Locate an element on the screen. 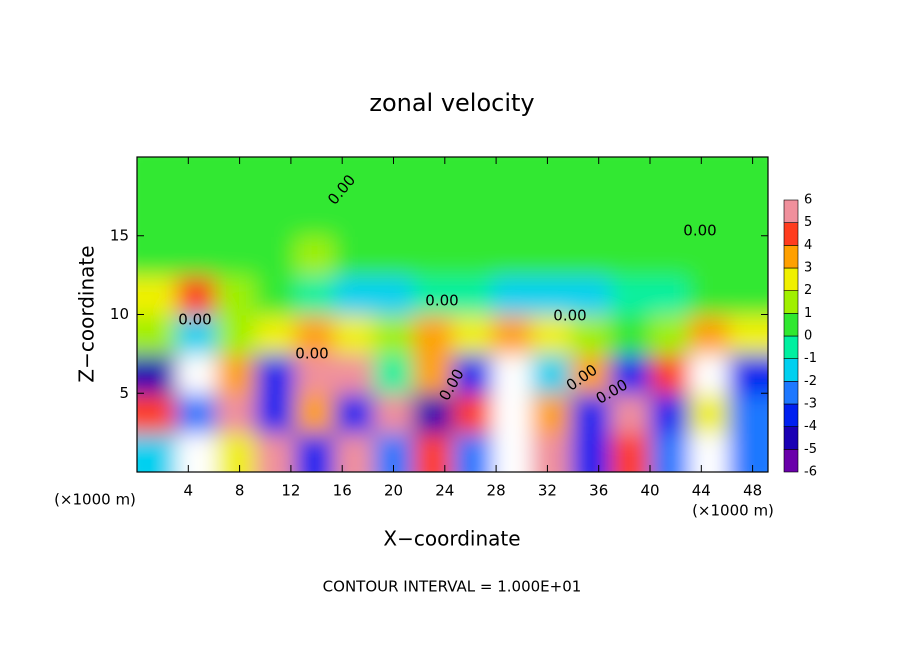  note: CONTOUR INTERVAL = 1.000E+01 is located at coordinates (452, 587).